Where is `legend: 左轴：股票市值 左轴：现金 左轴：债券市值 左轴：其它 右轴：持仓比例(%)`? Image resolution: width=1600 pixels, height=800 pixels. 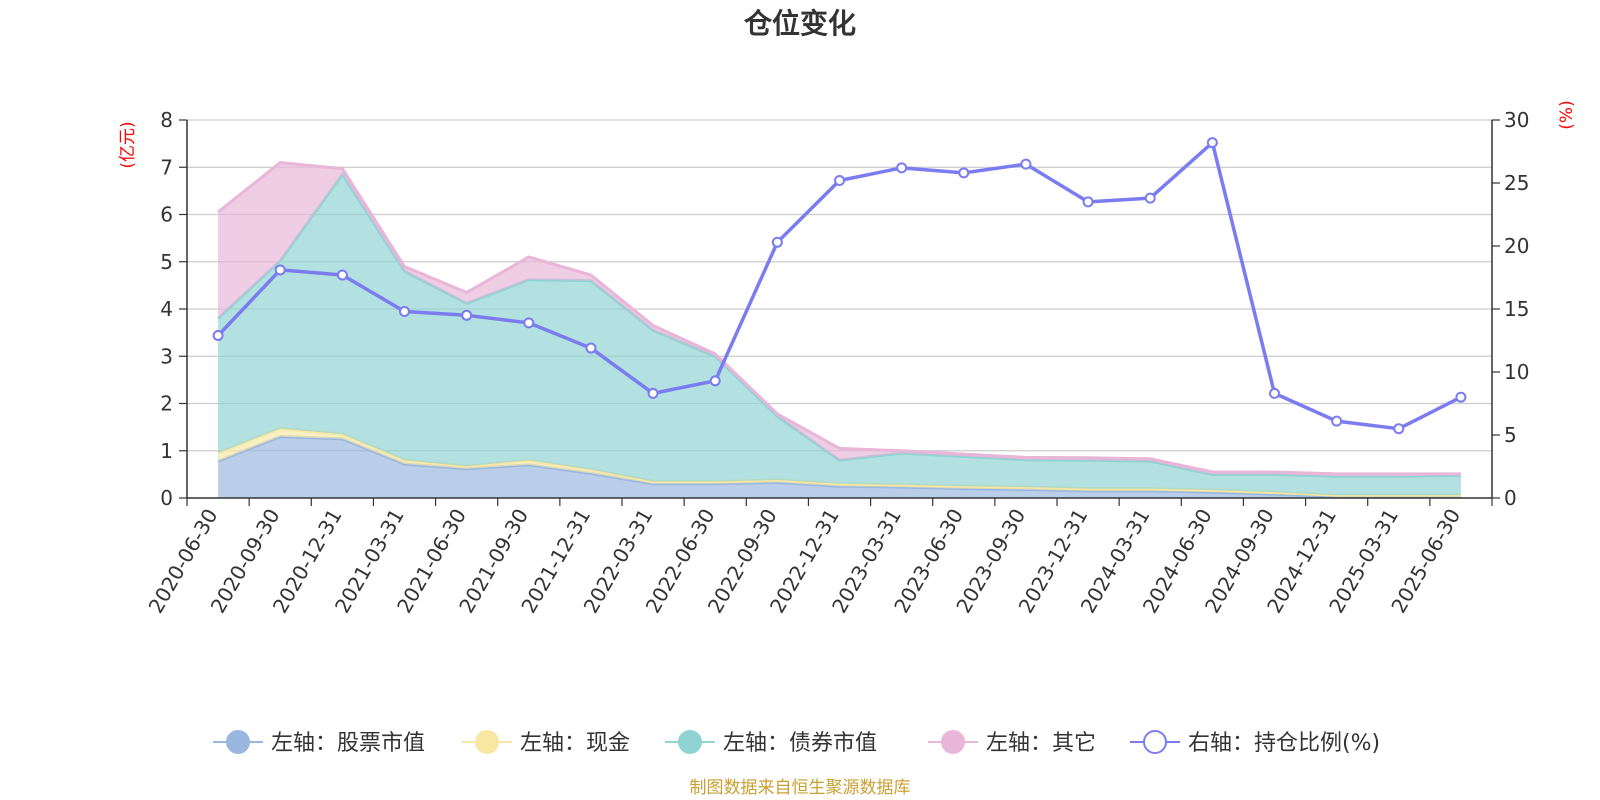 legend: 左轴：股票市值 左轴：现金 左轴：债券市值 左轴：其它 右轴：持仓比例(%) is located at coordinates (796, 743).